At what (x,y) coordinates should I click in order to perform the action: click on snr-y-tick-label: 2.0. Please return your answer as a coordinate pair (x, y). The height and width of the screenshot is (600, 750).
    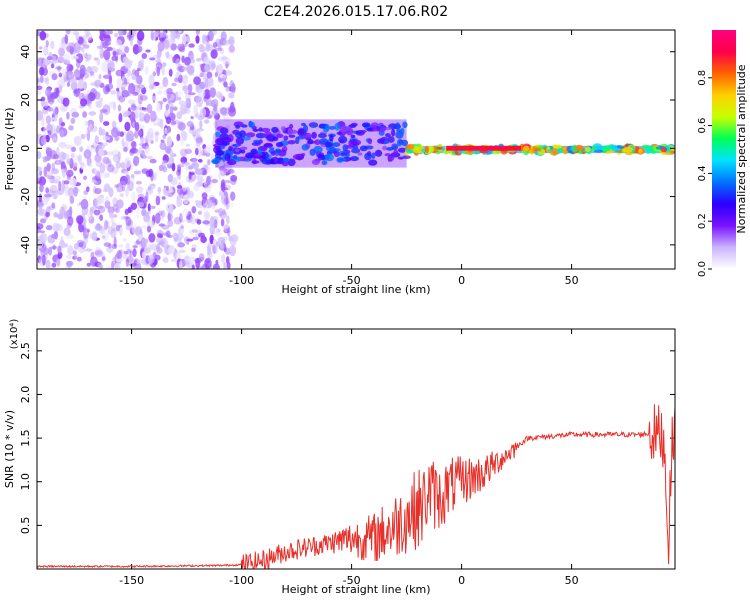
    Looking at the image, I should click on (25, 395).